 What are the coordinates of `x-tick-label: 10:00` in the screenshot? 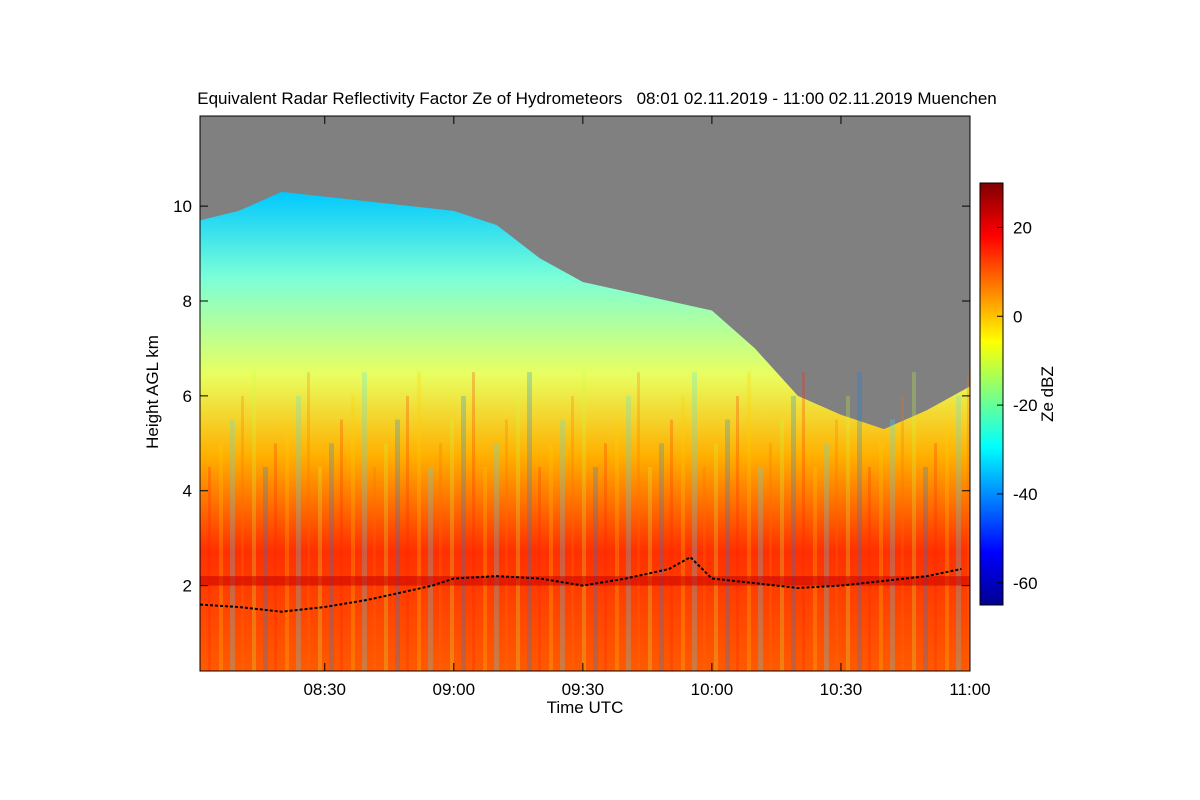 It's located at (712, 689).